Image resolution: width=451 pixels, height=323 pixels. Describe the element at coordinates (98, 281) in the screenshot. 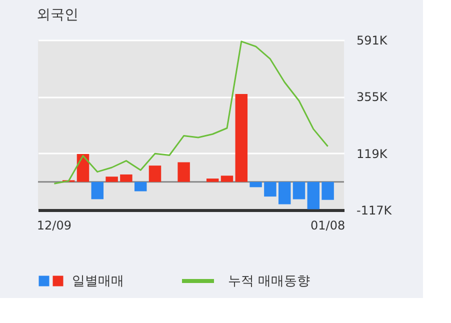

I see `legend-label: 일별매매` at that location.